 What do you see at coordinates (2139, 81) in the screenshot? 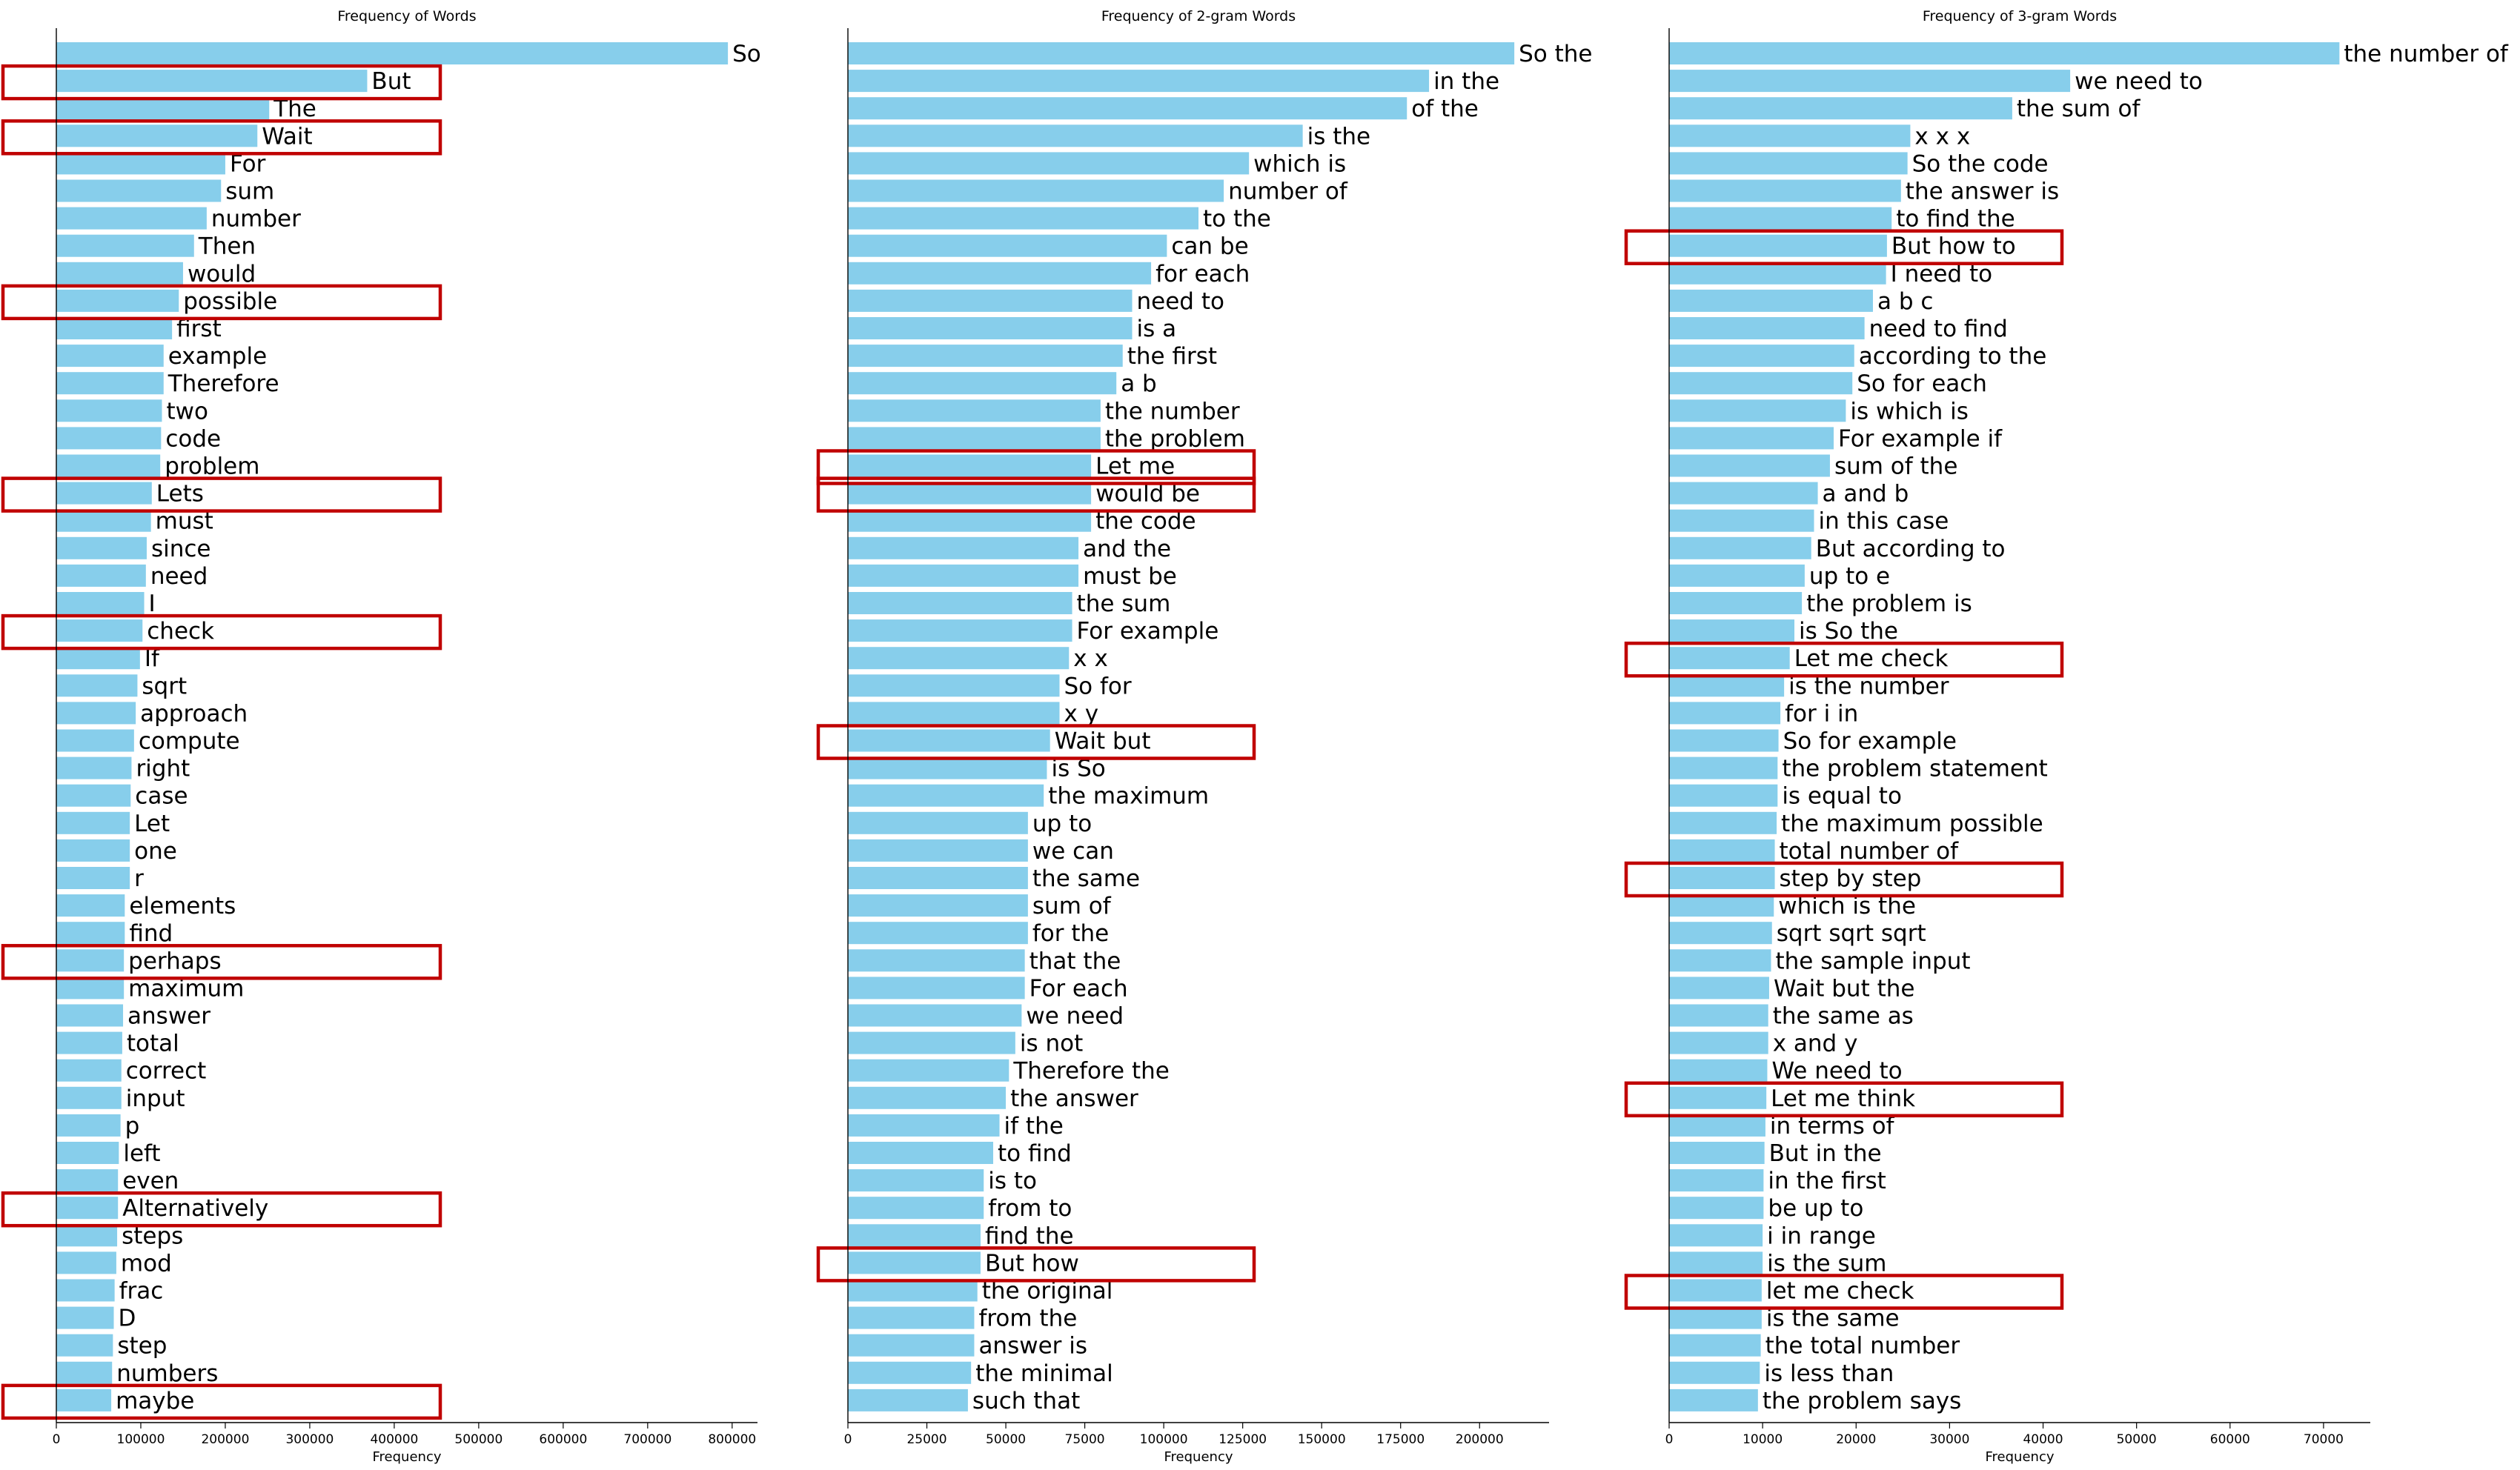
I see `bar-label: we need to` at bounding box center [2139, 81].